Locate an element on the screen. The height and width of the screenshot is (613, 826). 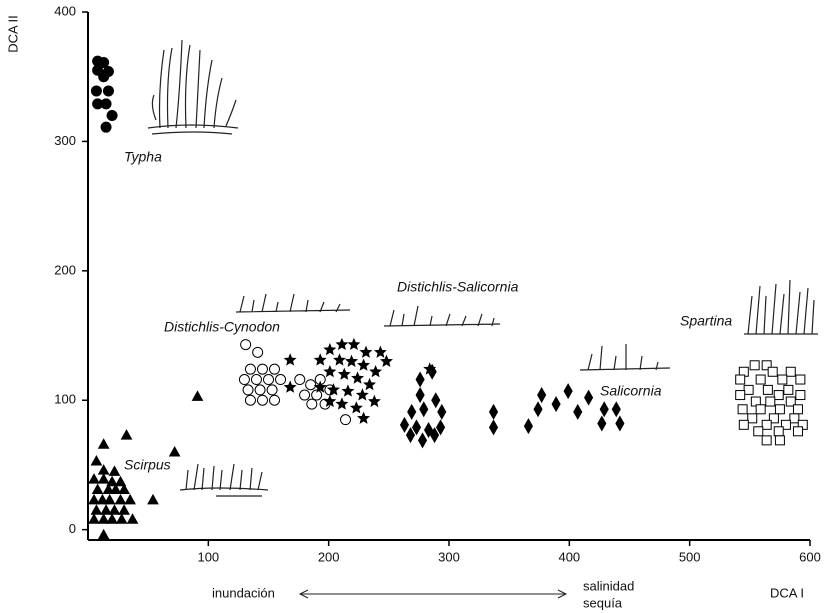
gradient-label: sequía is located at coordinates (603, 602).